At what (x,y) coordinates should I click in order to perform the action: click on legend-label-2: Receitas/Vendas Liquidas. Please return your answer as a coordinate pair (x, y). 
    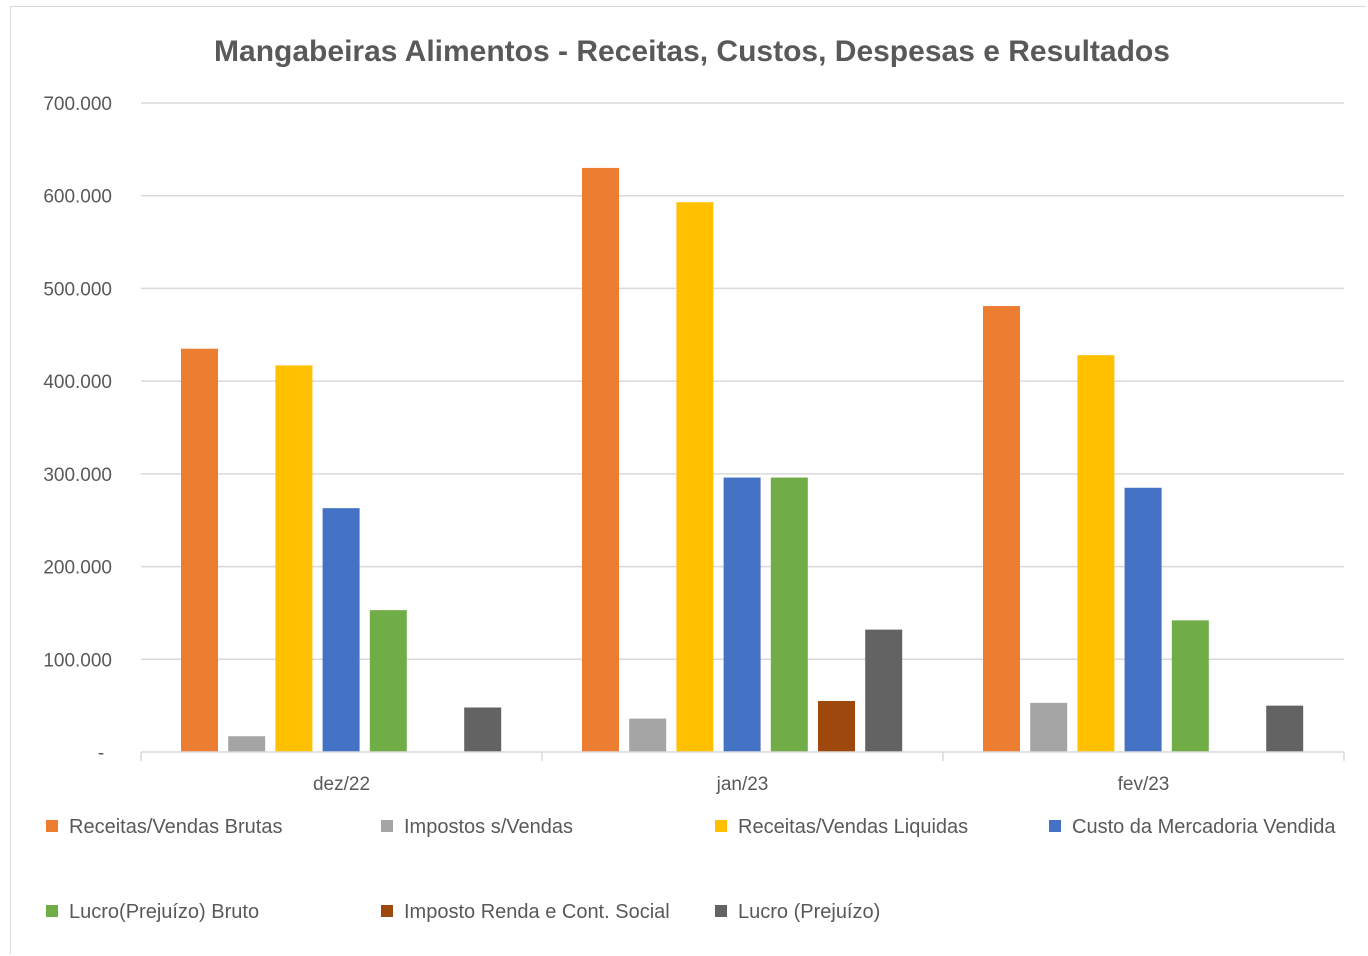
    Looking at the image, I should click on (853, 827).